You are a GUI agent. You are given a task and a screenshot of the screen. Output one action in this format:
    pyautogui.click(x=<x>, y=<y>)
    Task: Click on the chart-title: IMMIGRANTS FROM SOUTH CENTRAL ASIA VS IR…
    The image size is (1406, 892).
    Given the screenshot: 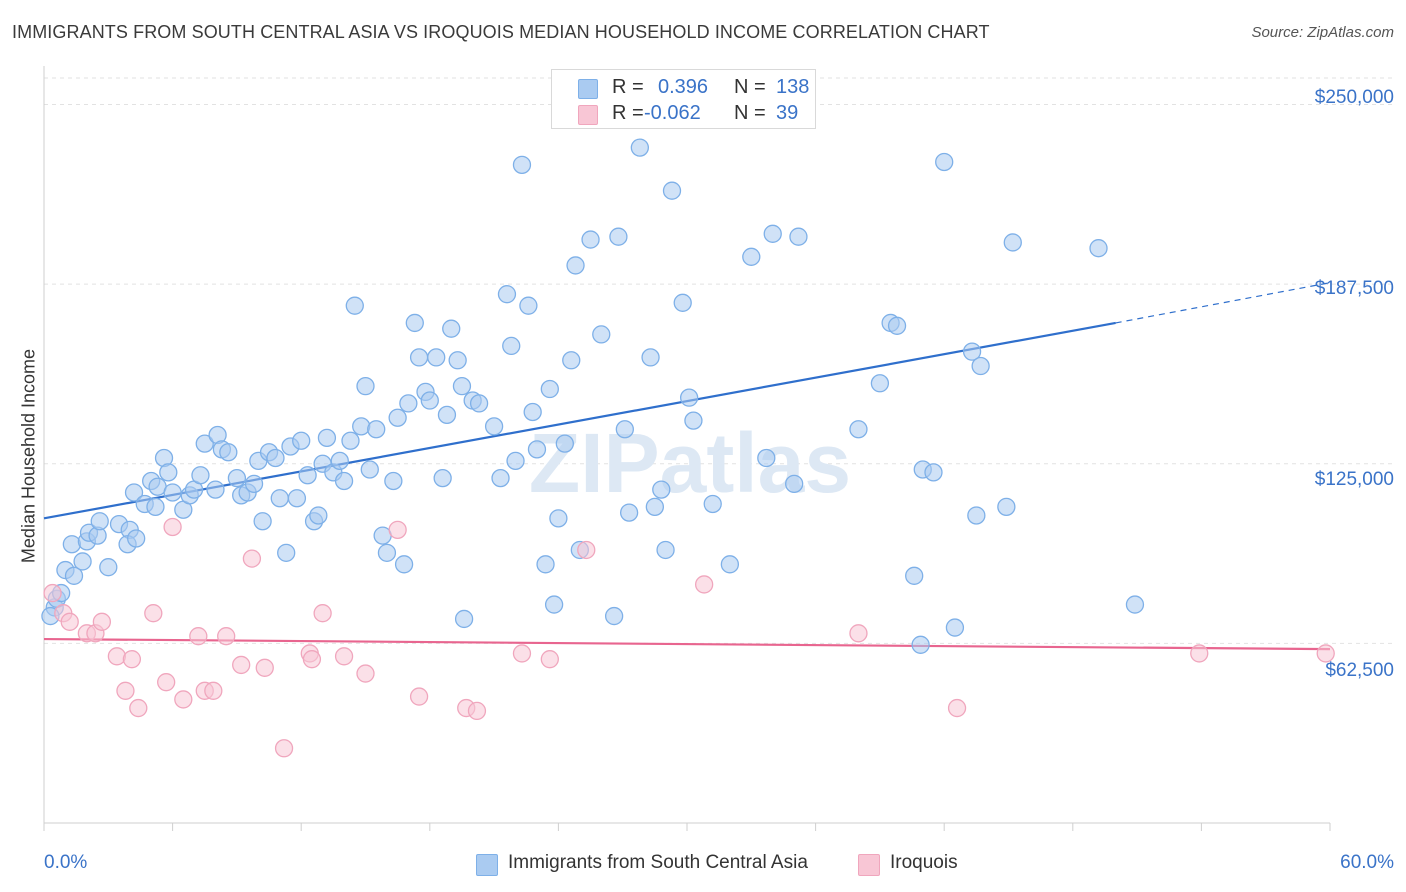 What is the action you would take?
    pyautogui.click(x=501, y=32)
    